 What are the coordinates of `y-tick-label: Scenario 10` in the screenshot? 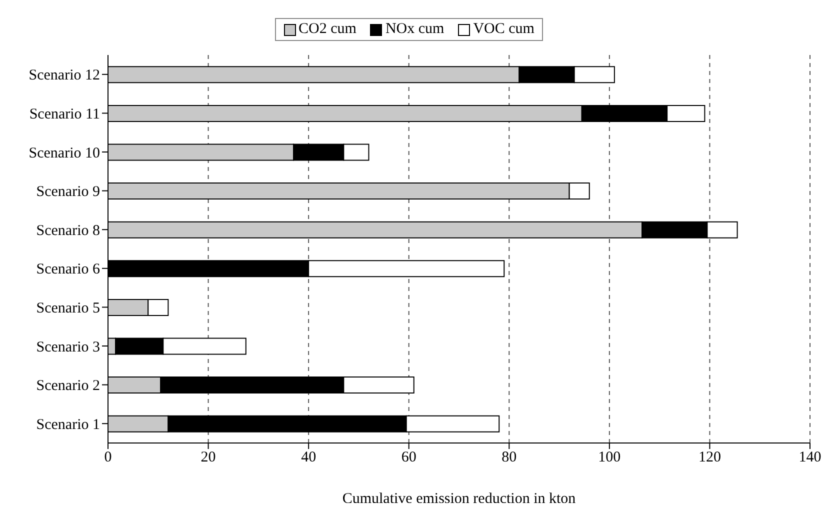 It's located at (64, 153).